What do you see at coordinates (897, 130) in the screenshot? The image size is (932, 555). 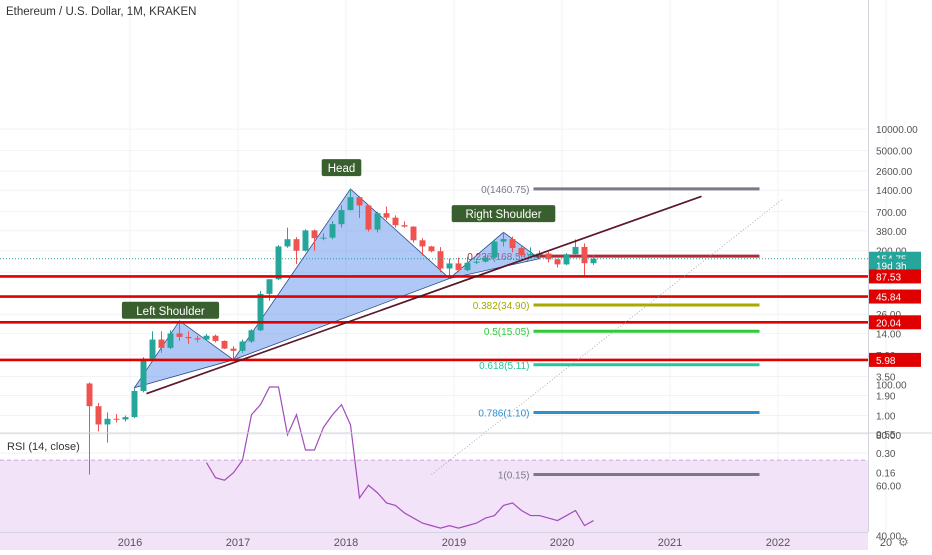 I see `price-tick-label: 10000.00` at bounding box center [897, 130].